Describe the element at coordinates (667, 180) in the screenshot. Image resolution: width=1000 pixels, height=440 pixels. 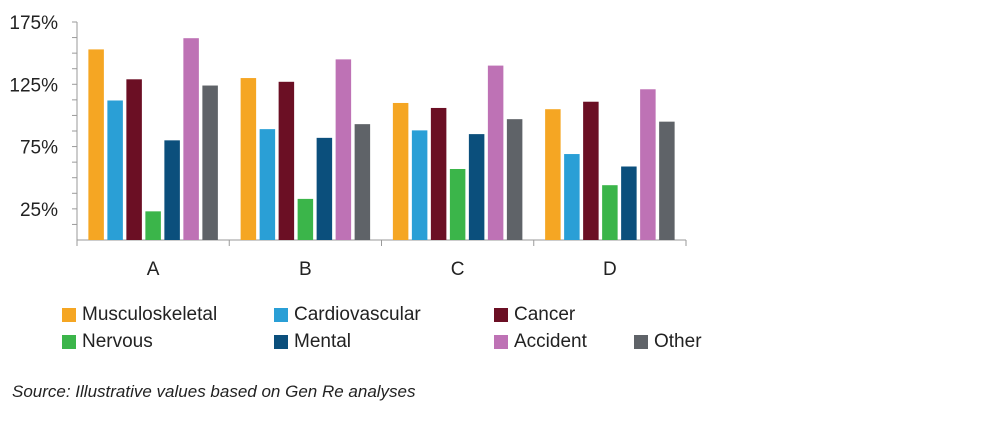
I see `bar-other-d` at that location.